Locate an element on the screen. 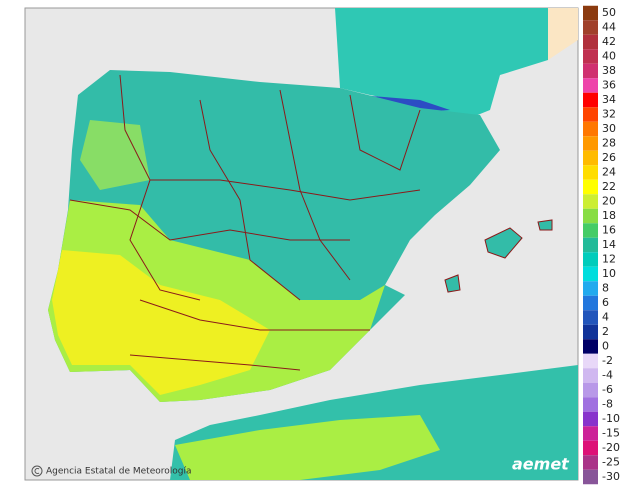 Image resolution: width=630 pixels, height=504 pixels. legend-label: 24 is located at coordinates (609, 172).